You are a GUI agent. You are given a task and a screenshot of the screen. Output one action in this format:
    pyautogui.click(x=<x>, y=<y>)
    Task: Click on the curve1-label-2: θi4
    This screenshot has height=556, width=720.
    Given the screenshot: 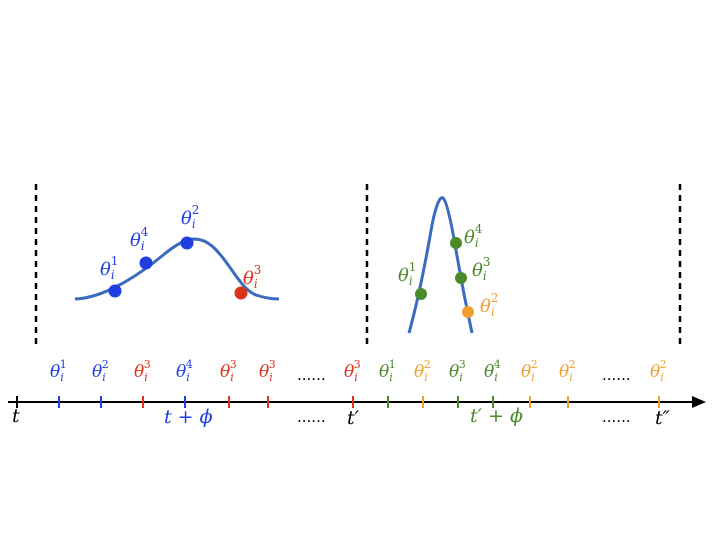 What is the action you would take?
    pyautogui.click(x=139, y=239)
    